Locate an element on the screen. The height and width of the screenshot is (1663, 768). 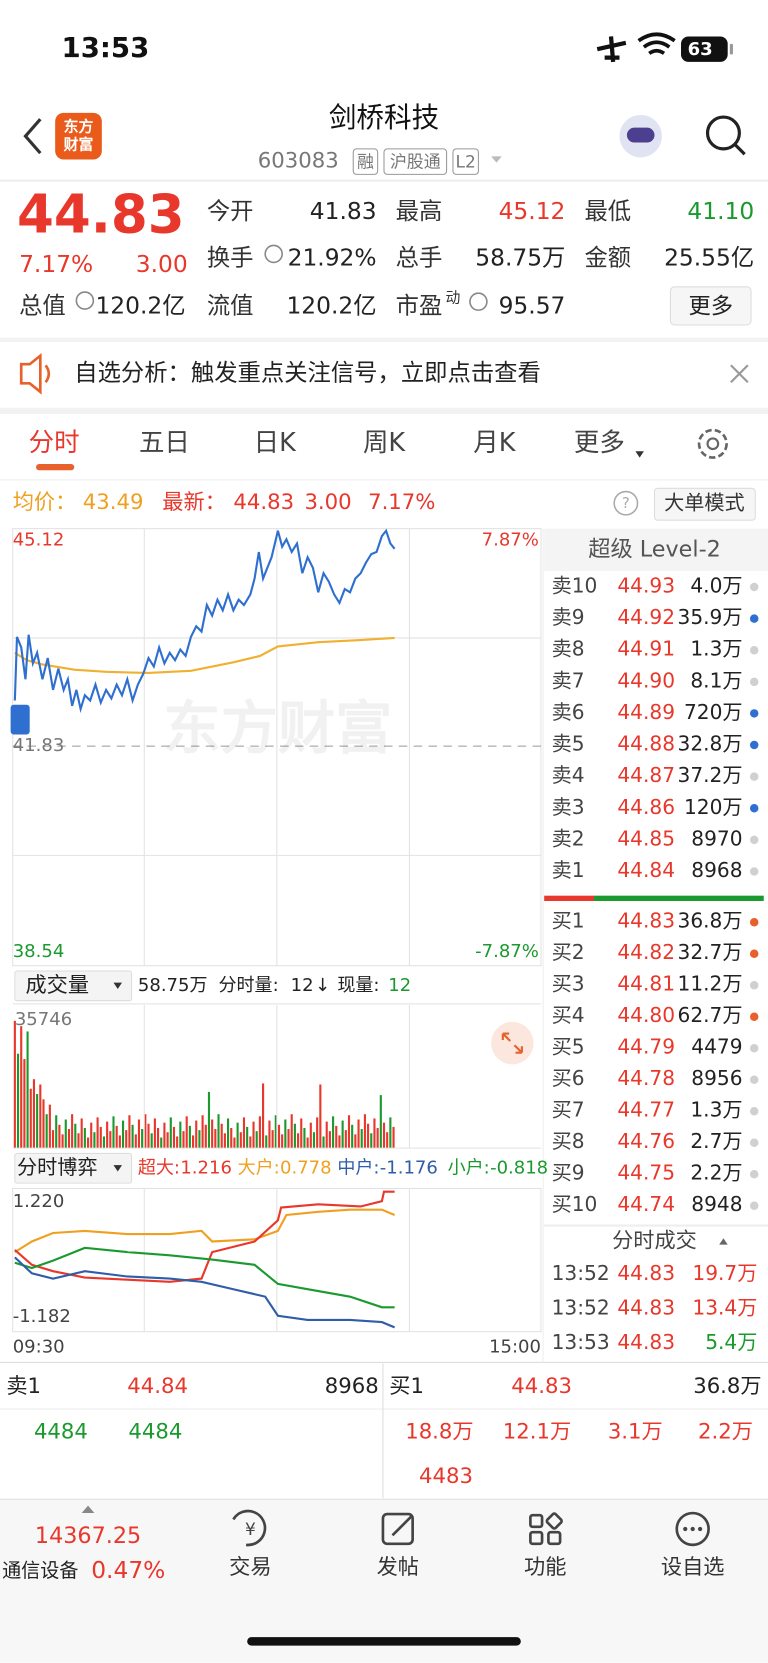
volume-max-label: 35746 is located at coordinates (43, 1019).